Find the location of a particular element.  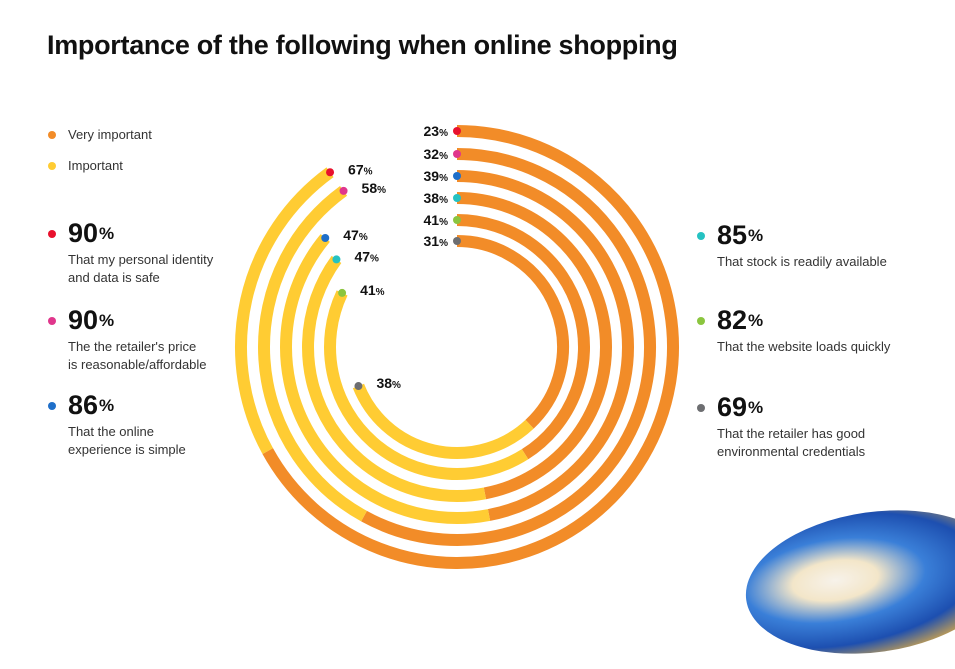

stat-value: 86 is located at coordinates (83, 405).